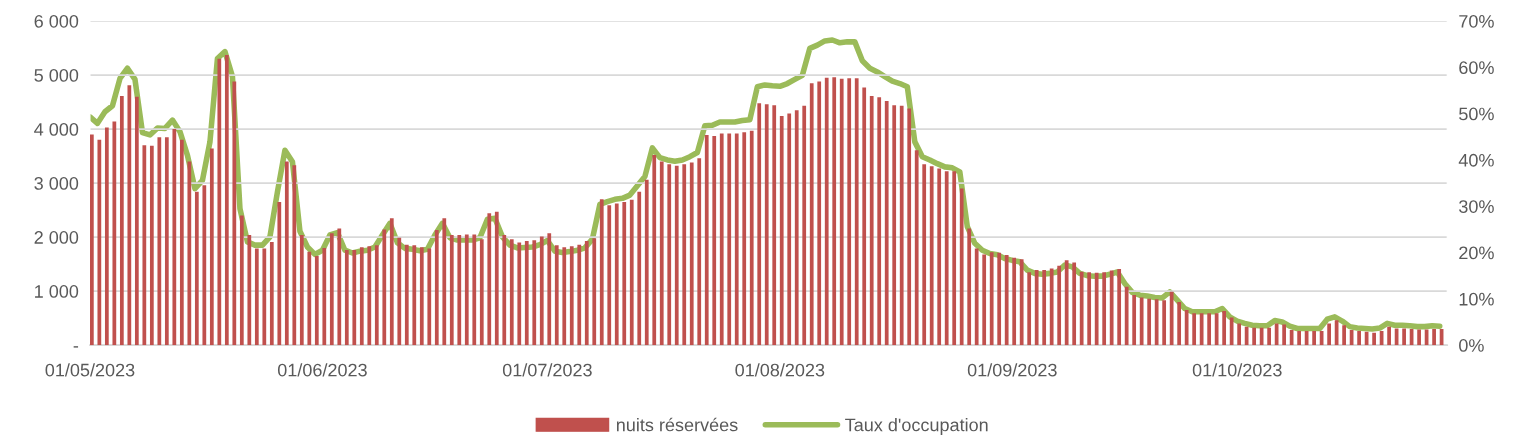  Describe the element at coordinates (780, 370) in the screenshot. I see `x-tick-label: 01/08/2023` at that location.